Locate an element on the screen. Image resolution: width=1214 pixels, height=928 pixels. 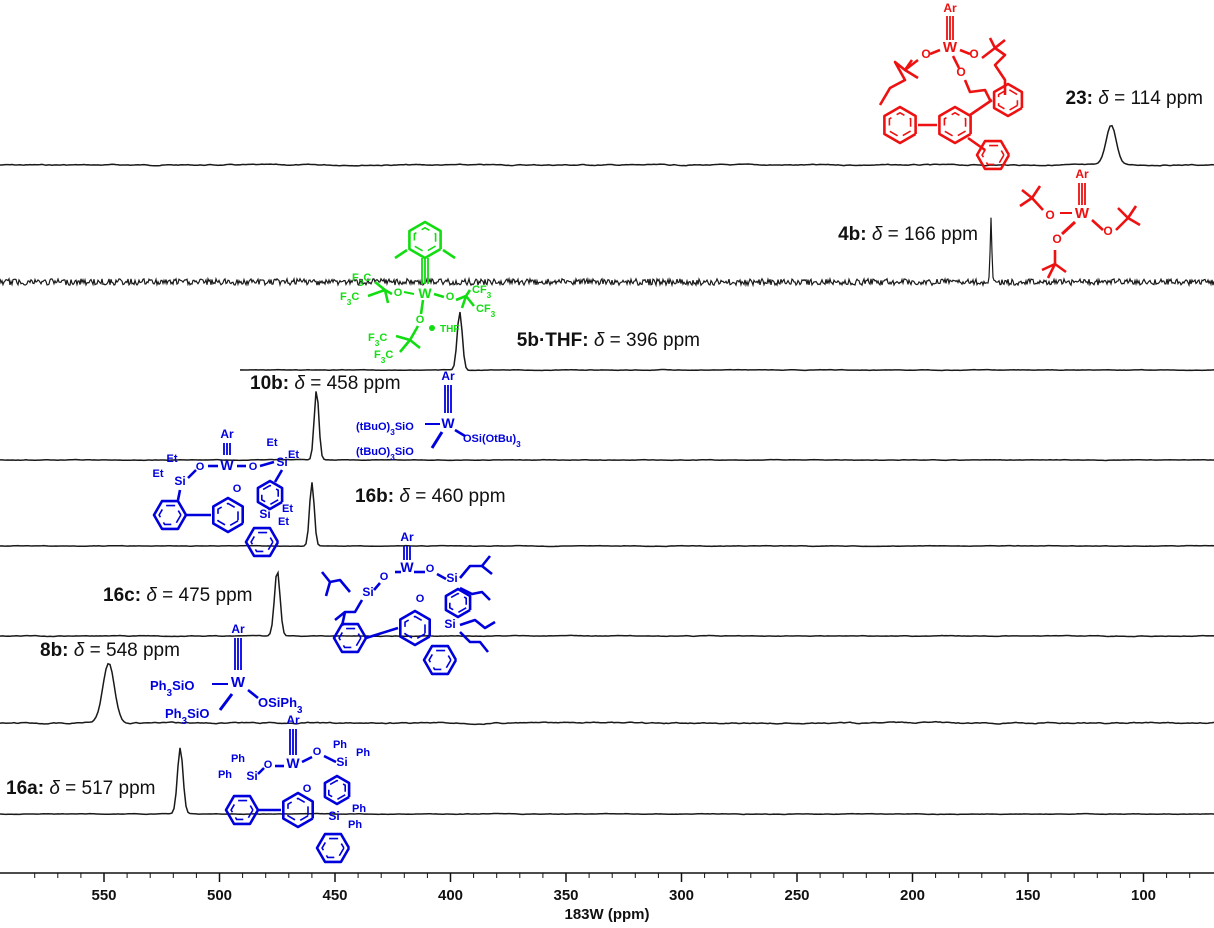
label-compound: 16a: is located at coordinates (27, 788).